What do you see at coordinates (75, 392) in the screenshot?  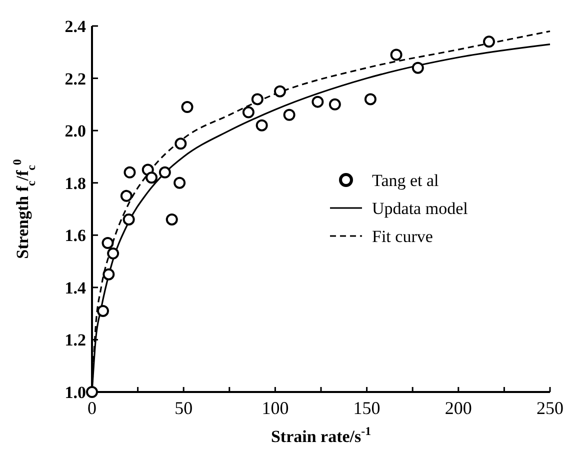 I see `y-tick-label: 1.0` at bounding box center [75, 392].